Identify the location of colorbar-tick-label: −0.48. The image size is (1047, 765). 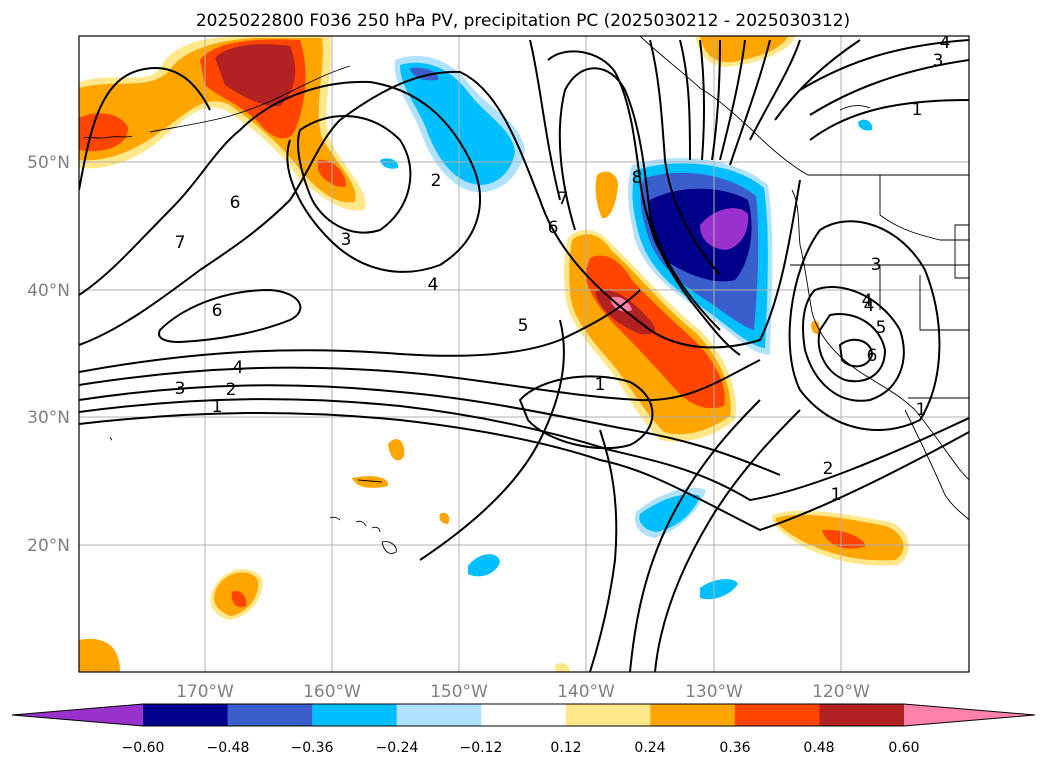
(228, 748).